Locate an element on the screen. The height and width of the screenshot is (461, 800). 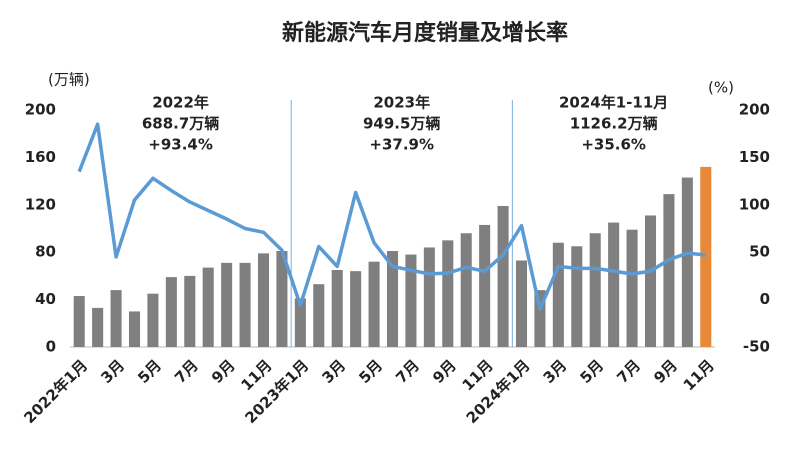
annotation: 2023年 is located at coordinates (401, 103).